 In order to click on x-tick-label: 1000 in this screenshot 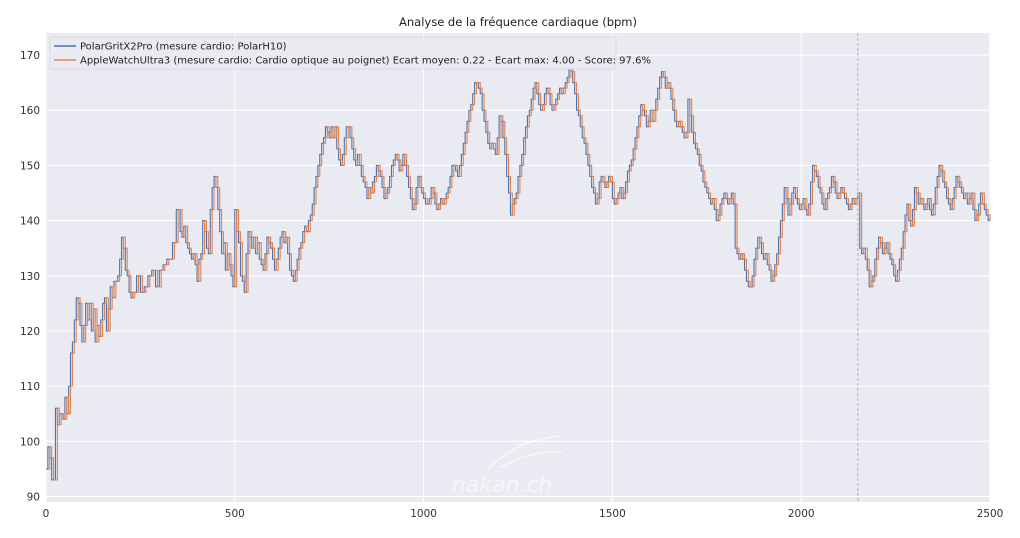, I will do `click(423, 514)`.